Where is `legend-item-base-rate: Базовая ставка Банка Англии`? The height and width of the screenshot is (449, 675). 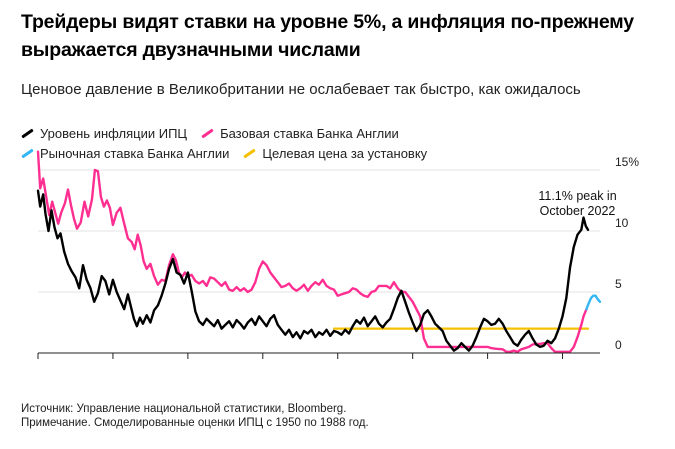 legend-item-base-rate: Базовая ставка Банка Англии is located at coordinates (300, 133).